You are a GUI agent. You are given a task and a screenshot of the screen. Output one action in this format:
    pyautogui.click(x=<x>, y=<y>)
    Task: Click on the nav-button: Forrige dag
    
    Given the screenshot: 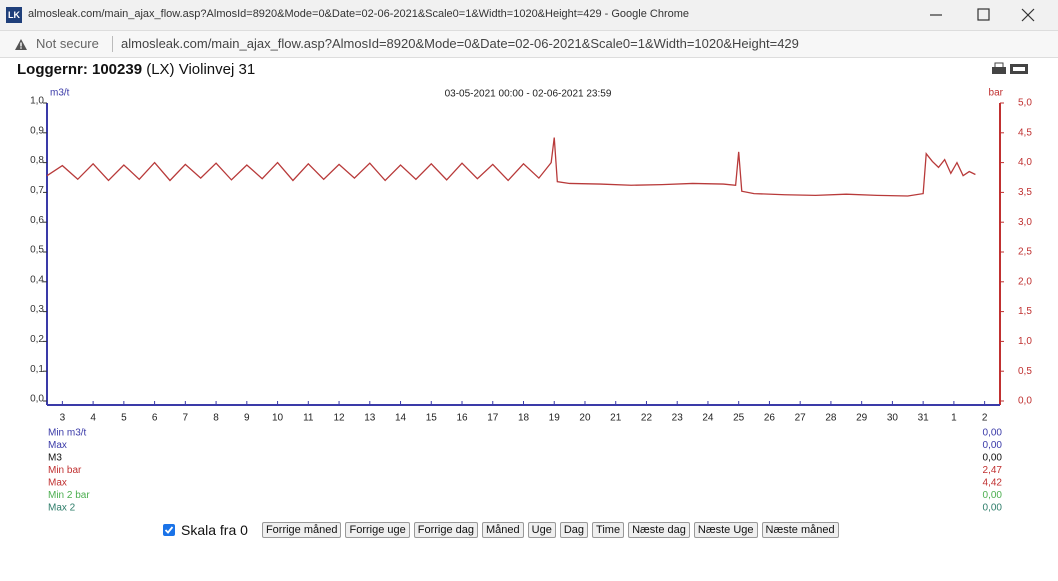 What is the action you would take?
    pyautogui.click(x=446, y=530)
    